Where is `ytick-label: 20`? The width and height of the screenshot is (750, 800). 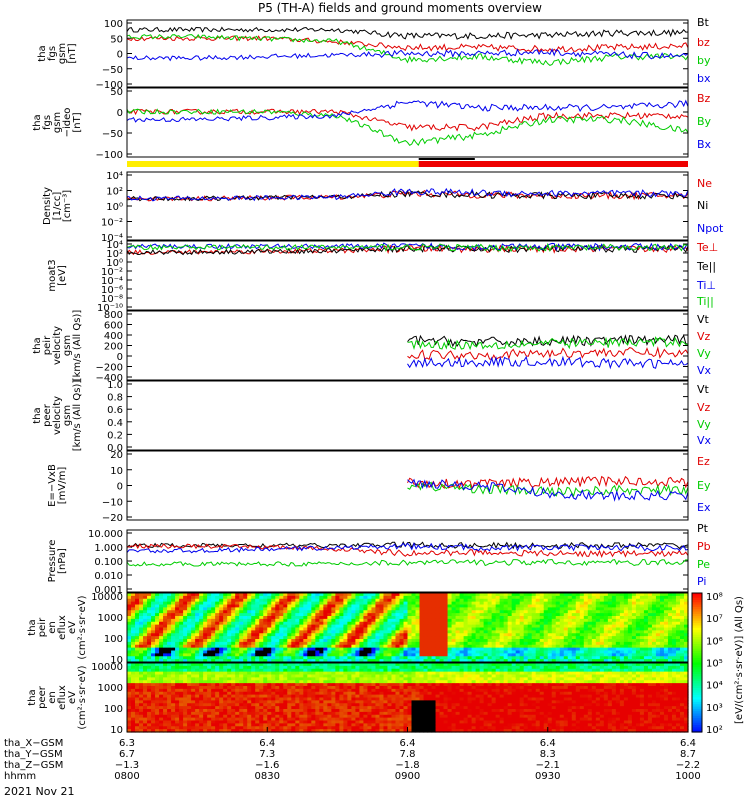 ytick-label: 20 is located at coordinates (116, 455).